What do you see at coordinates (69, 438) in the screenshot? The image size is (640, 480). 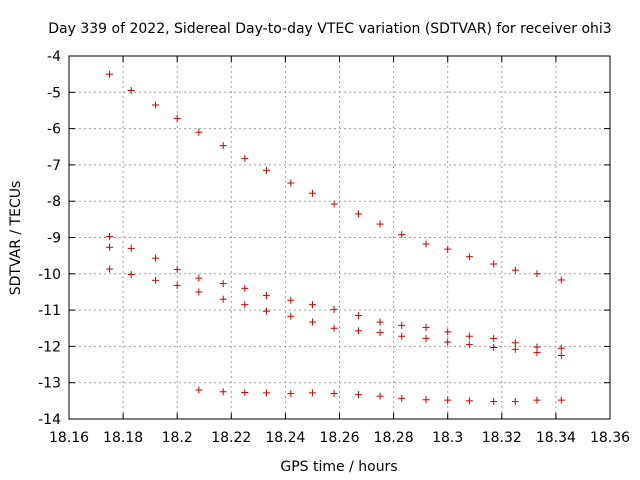 I see `x-tick-label: 18.16` at bounding box center [69, 438].